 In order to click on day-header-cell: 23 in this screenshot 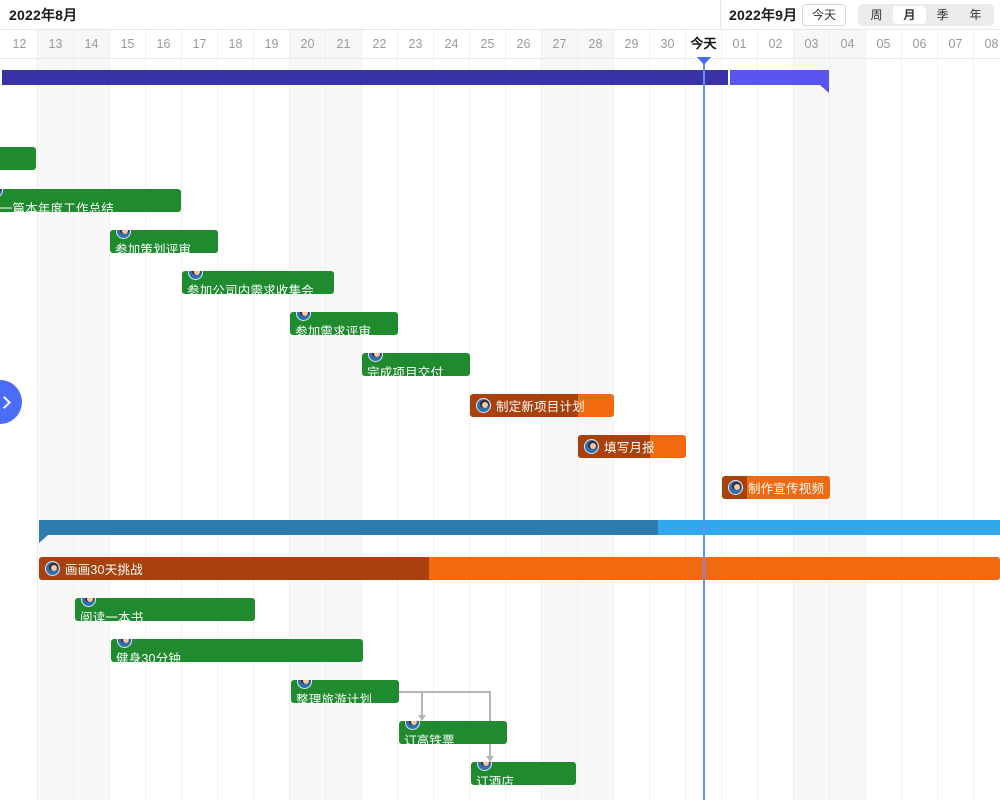, I will do `click(416, 44)`.